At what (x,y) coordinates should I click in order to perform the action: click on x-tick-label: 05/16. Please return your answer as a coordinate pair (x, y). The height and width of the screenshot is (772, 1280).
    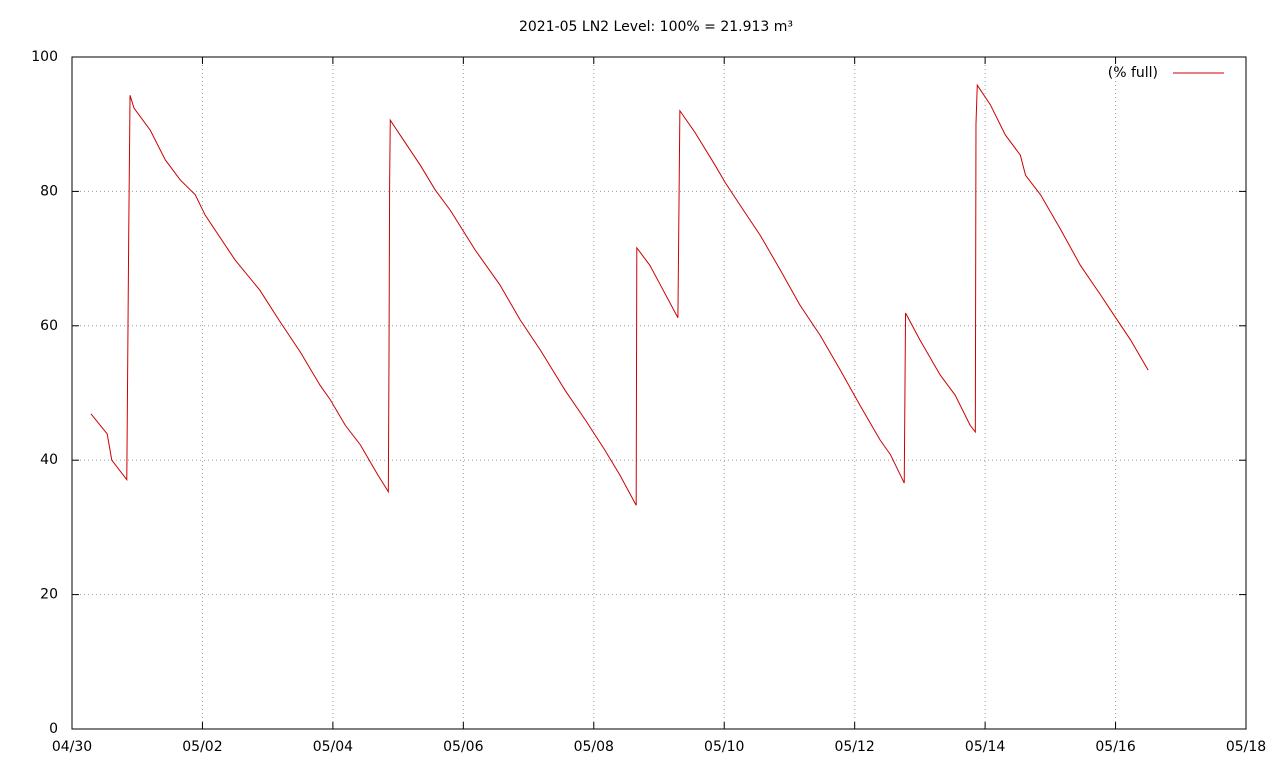
    Looking at the image, I should click on (1115, 747).